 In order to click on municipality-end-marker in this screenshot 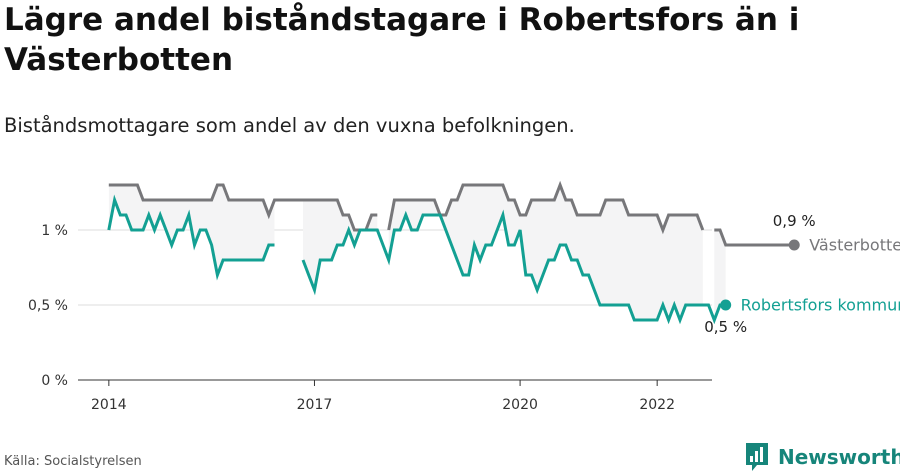, I will do `click(726, 305)`.